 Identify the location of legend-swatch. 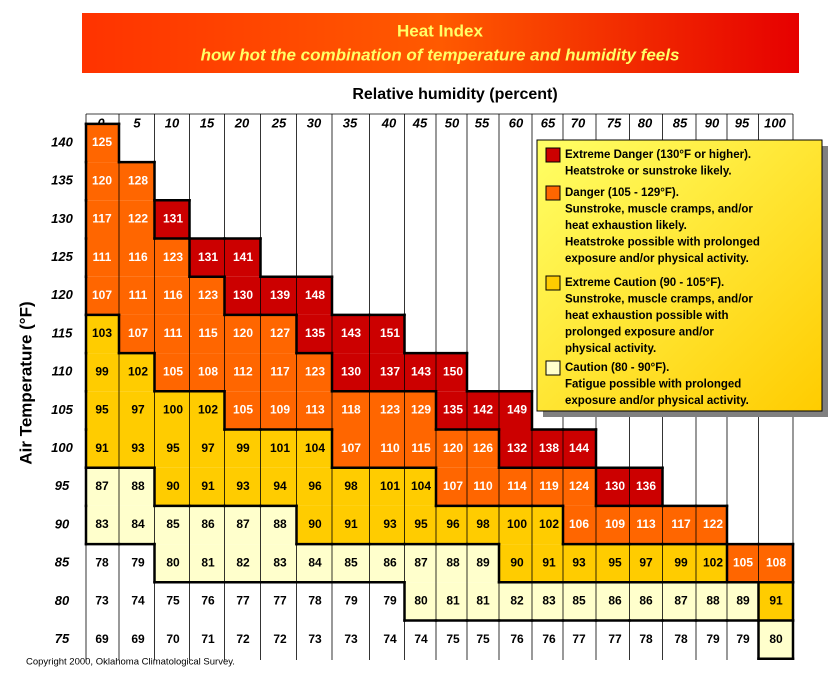
(553, 193).